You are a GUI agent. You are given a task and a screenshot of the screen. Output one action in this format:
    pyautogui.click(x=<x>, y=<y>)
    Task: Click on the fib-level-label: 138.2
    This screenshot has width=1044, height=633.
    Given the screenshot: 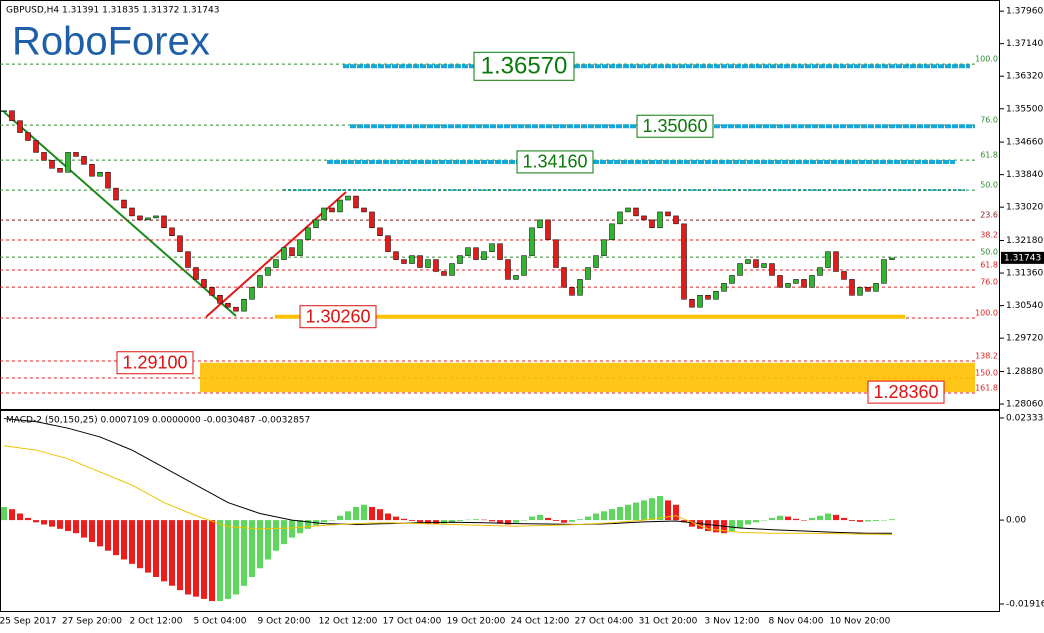 What is the action you would take?
    pyautogui.click(x=986, y=356)
    